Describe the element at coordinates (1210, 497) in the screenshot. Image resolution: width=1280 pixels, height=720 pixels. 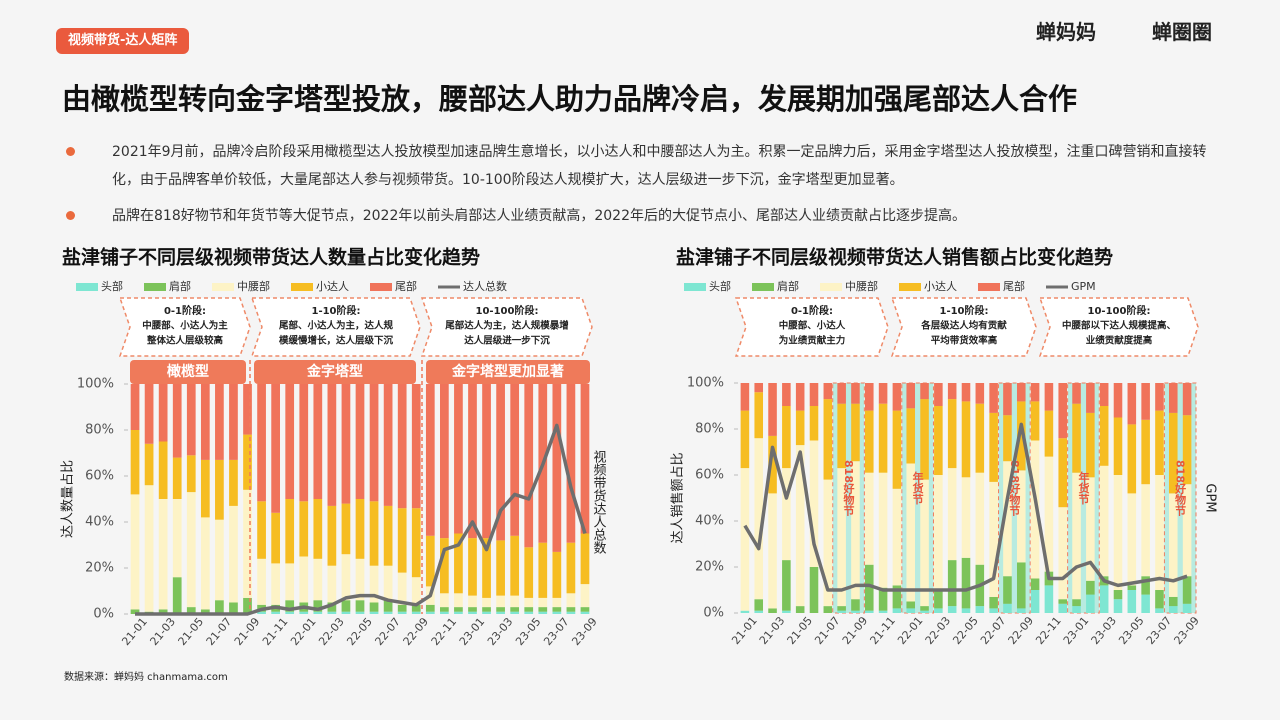
I see `y2-axis-title: GPM` at that location.